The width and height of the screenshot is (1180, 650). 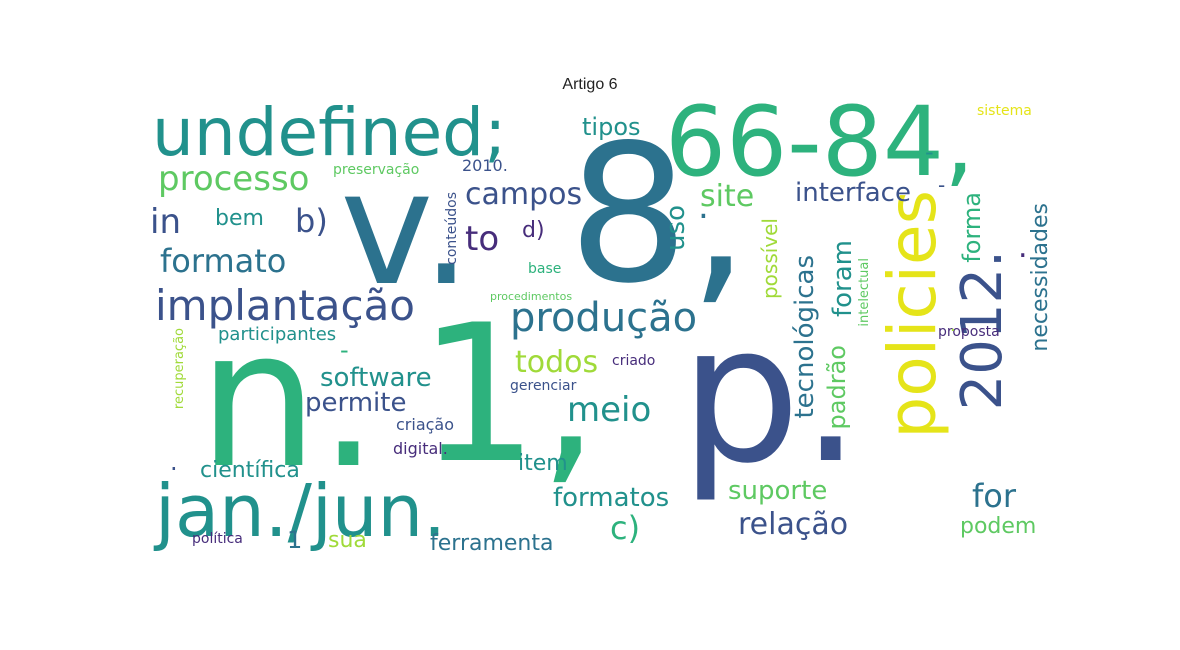 I want to click on word-p: p., so click(x=771, y=394).